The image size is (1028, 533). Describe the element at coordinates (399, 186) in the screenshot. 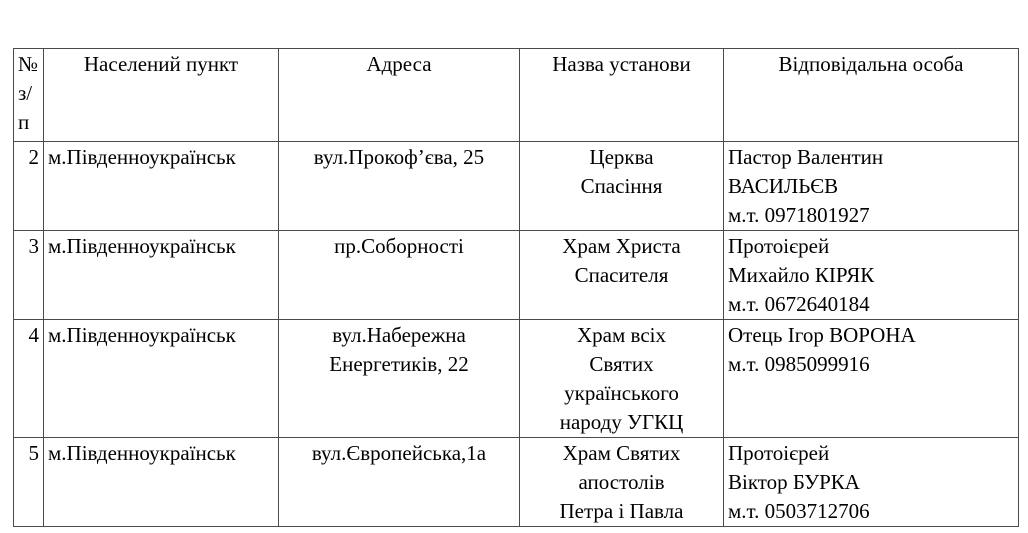

I see `cell-address: вул.Прокоф’єва, 25` at that location.